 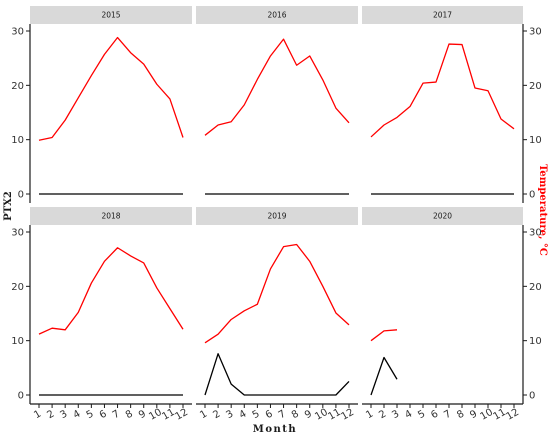 I want to click on facet-strip-label: 2020, so click(x=442, y=216).